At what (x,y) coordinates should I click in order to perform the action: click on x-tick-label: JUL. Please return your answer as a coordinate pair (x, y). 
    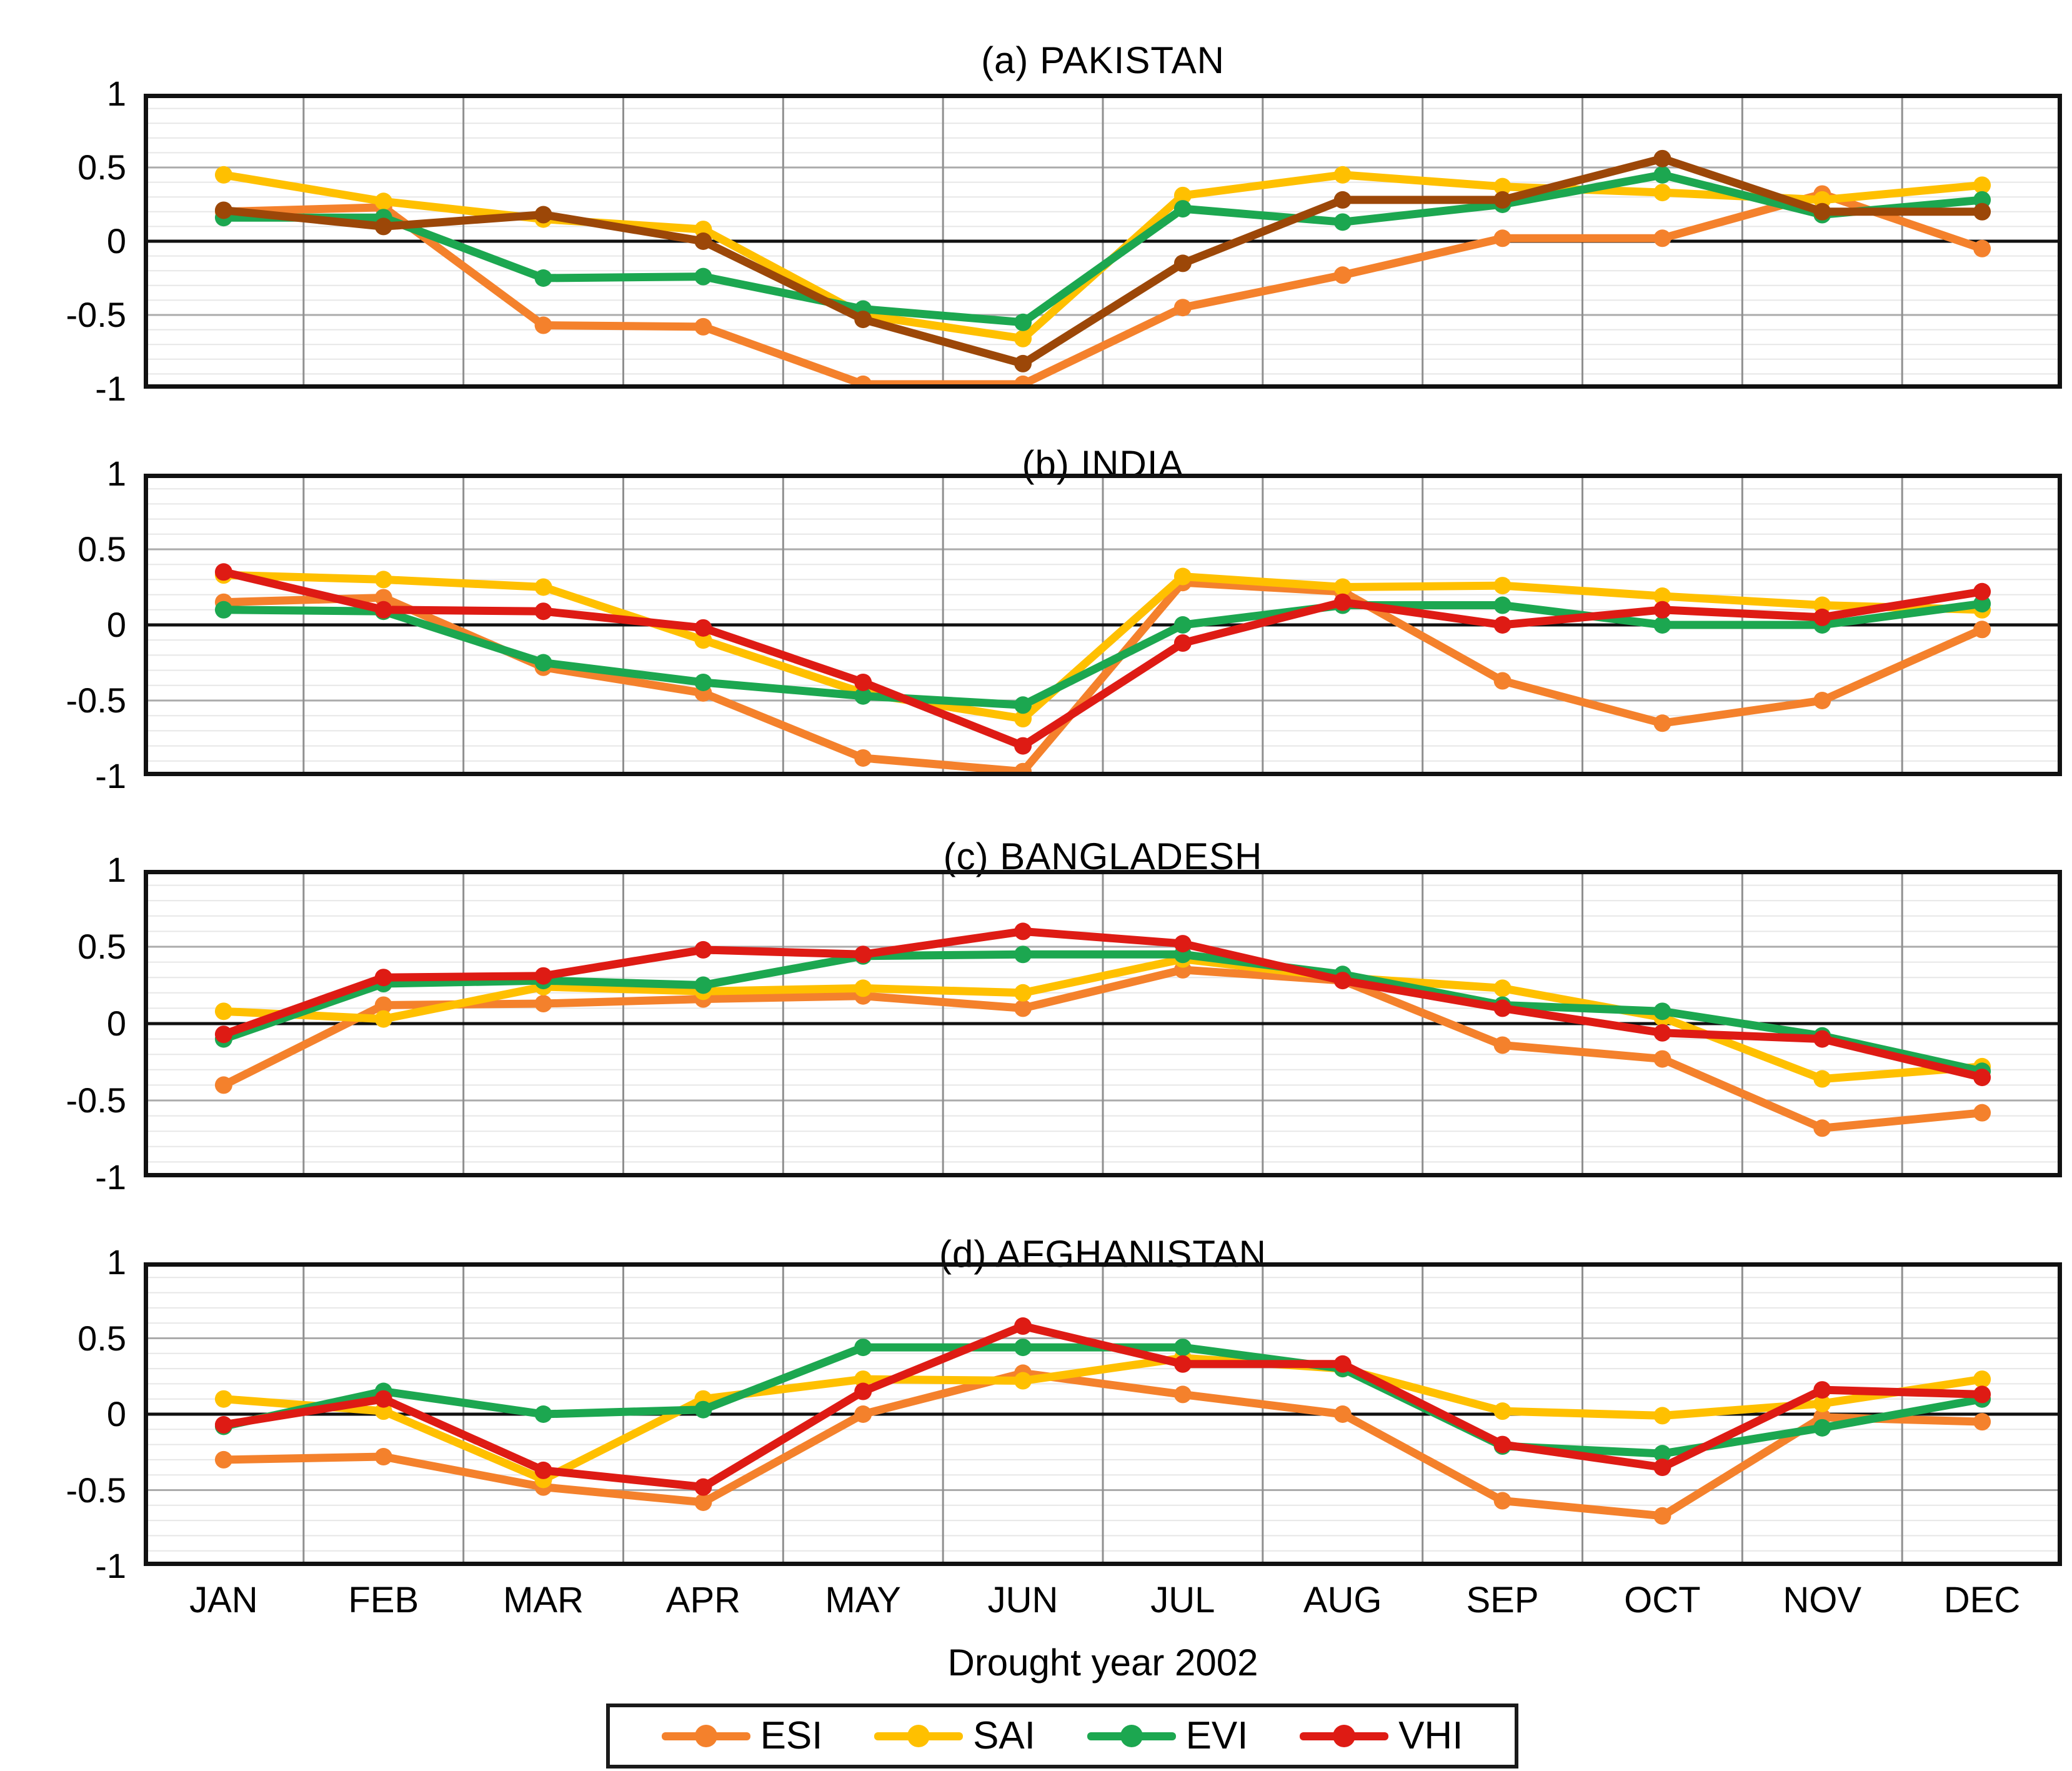
    Looking at the image, I should click on (1182, 1600).